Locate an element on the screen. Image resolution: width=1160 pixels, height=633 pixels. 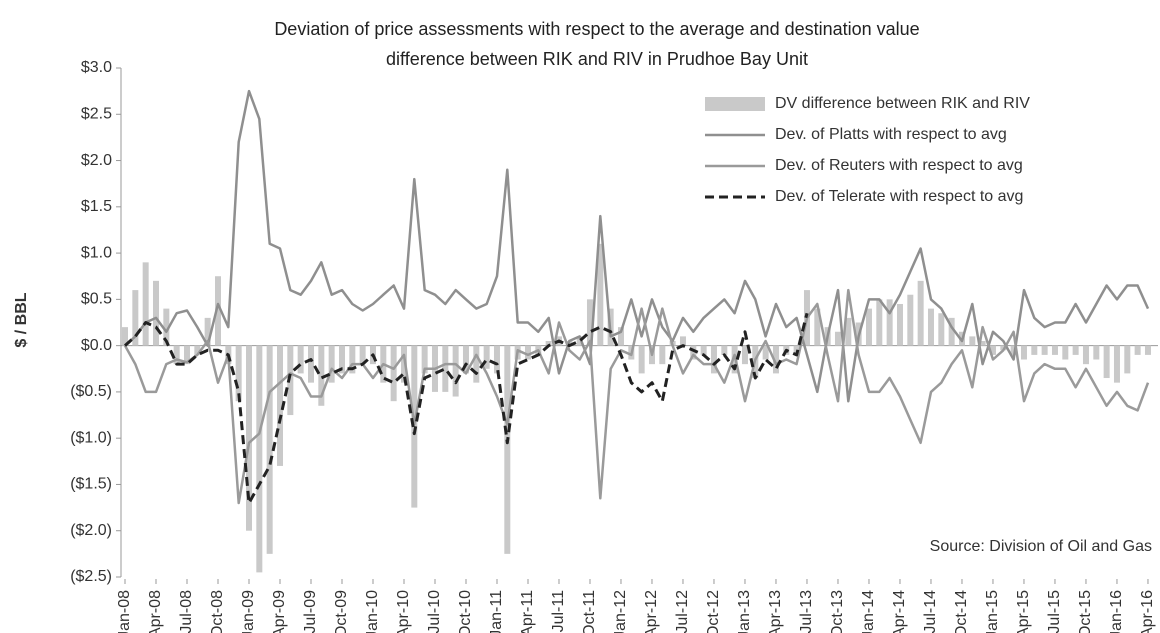
y-tick-label: ($0.5) is located at coordinates (91, 391).